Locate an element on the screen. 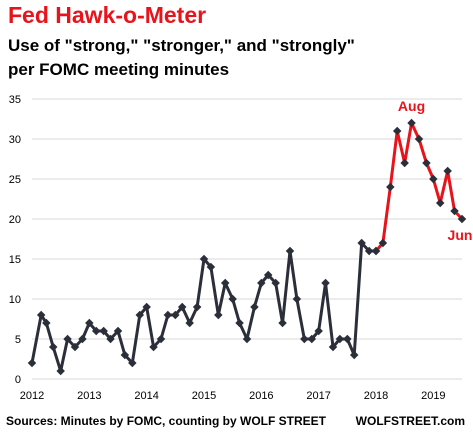 The width and height of the screenshot is (473, 440). y-tick-label: 20 is located at coordinates (15, 220).